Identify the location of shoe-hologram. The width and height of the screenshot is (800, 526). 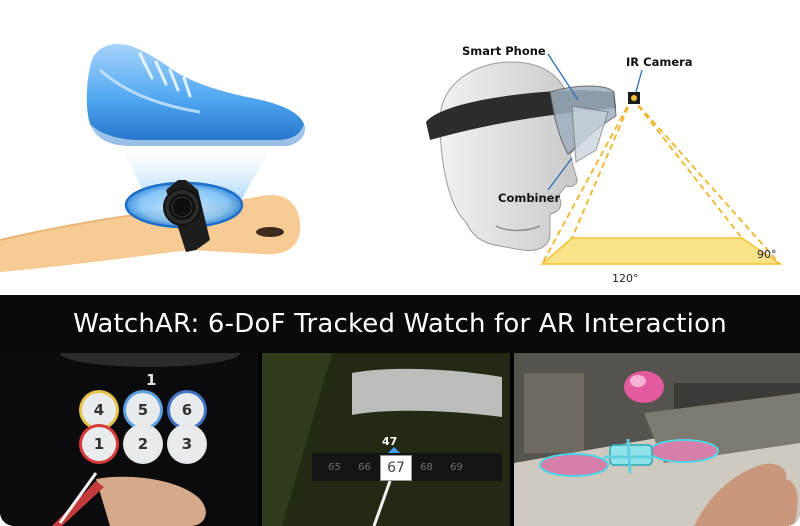
(196, 95).